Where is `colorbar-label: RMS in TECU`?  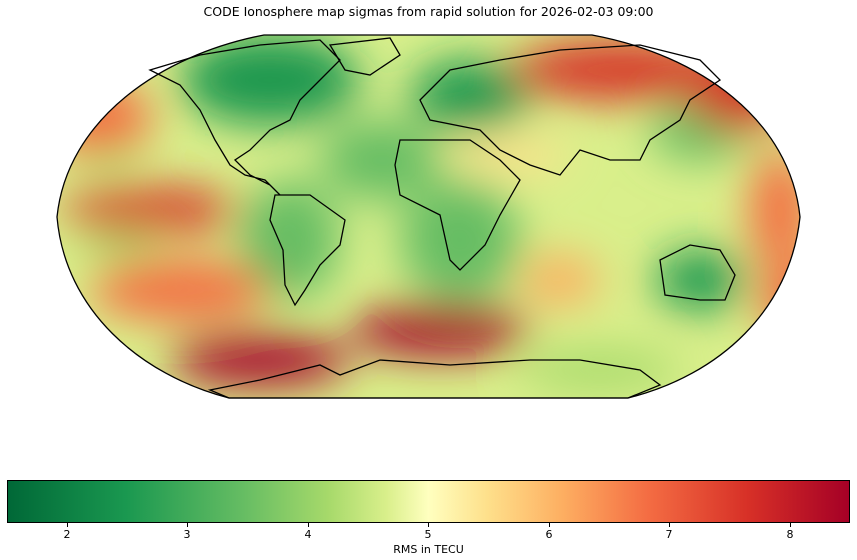
colorbar-label: RMS in TECU is located at coordinates (428, 549).